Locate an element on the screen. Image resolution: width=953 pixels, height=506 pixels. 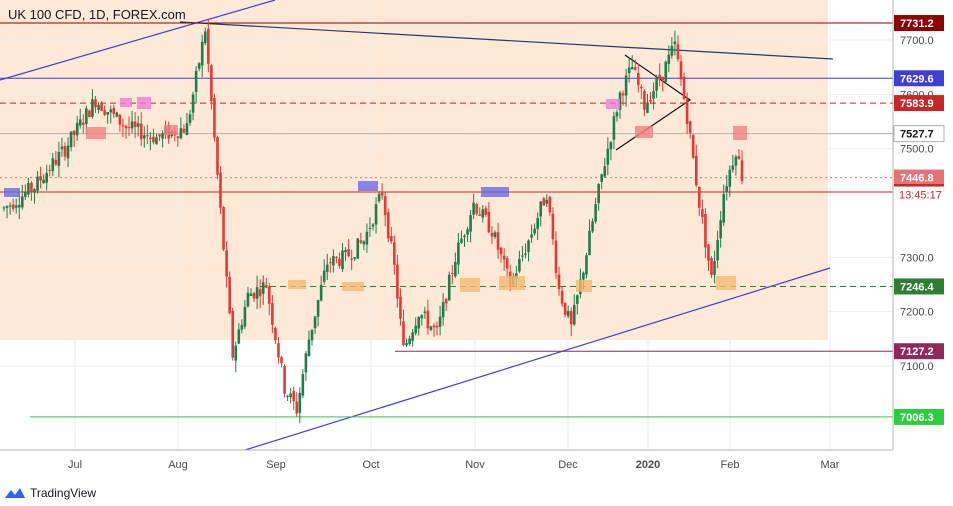
y-tick-label: 7300.0 is located at coordinates (917, 258).